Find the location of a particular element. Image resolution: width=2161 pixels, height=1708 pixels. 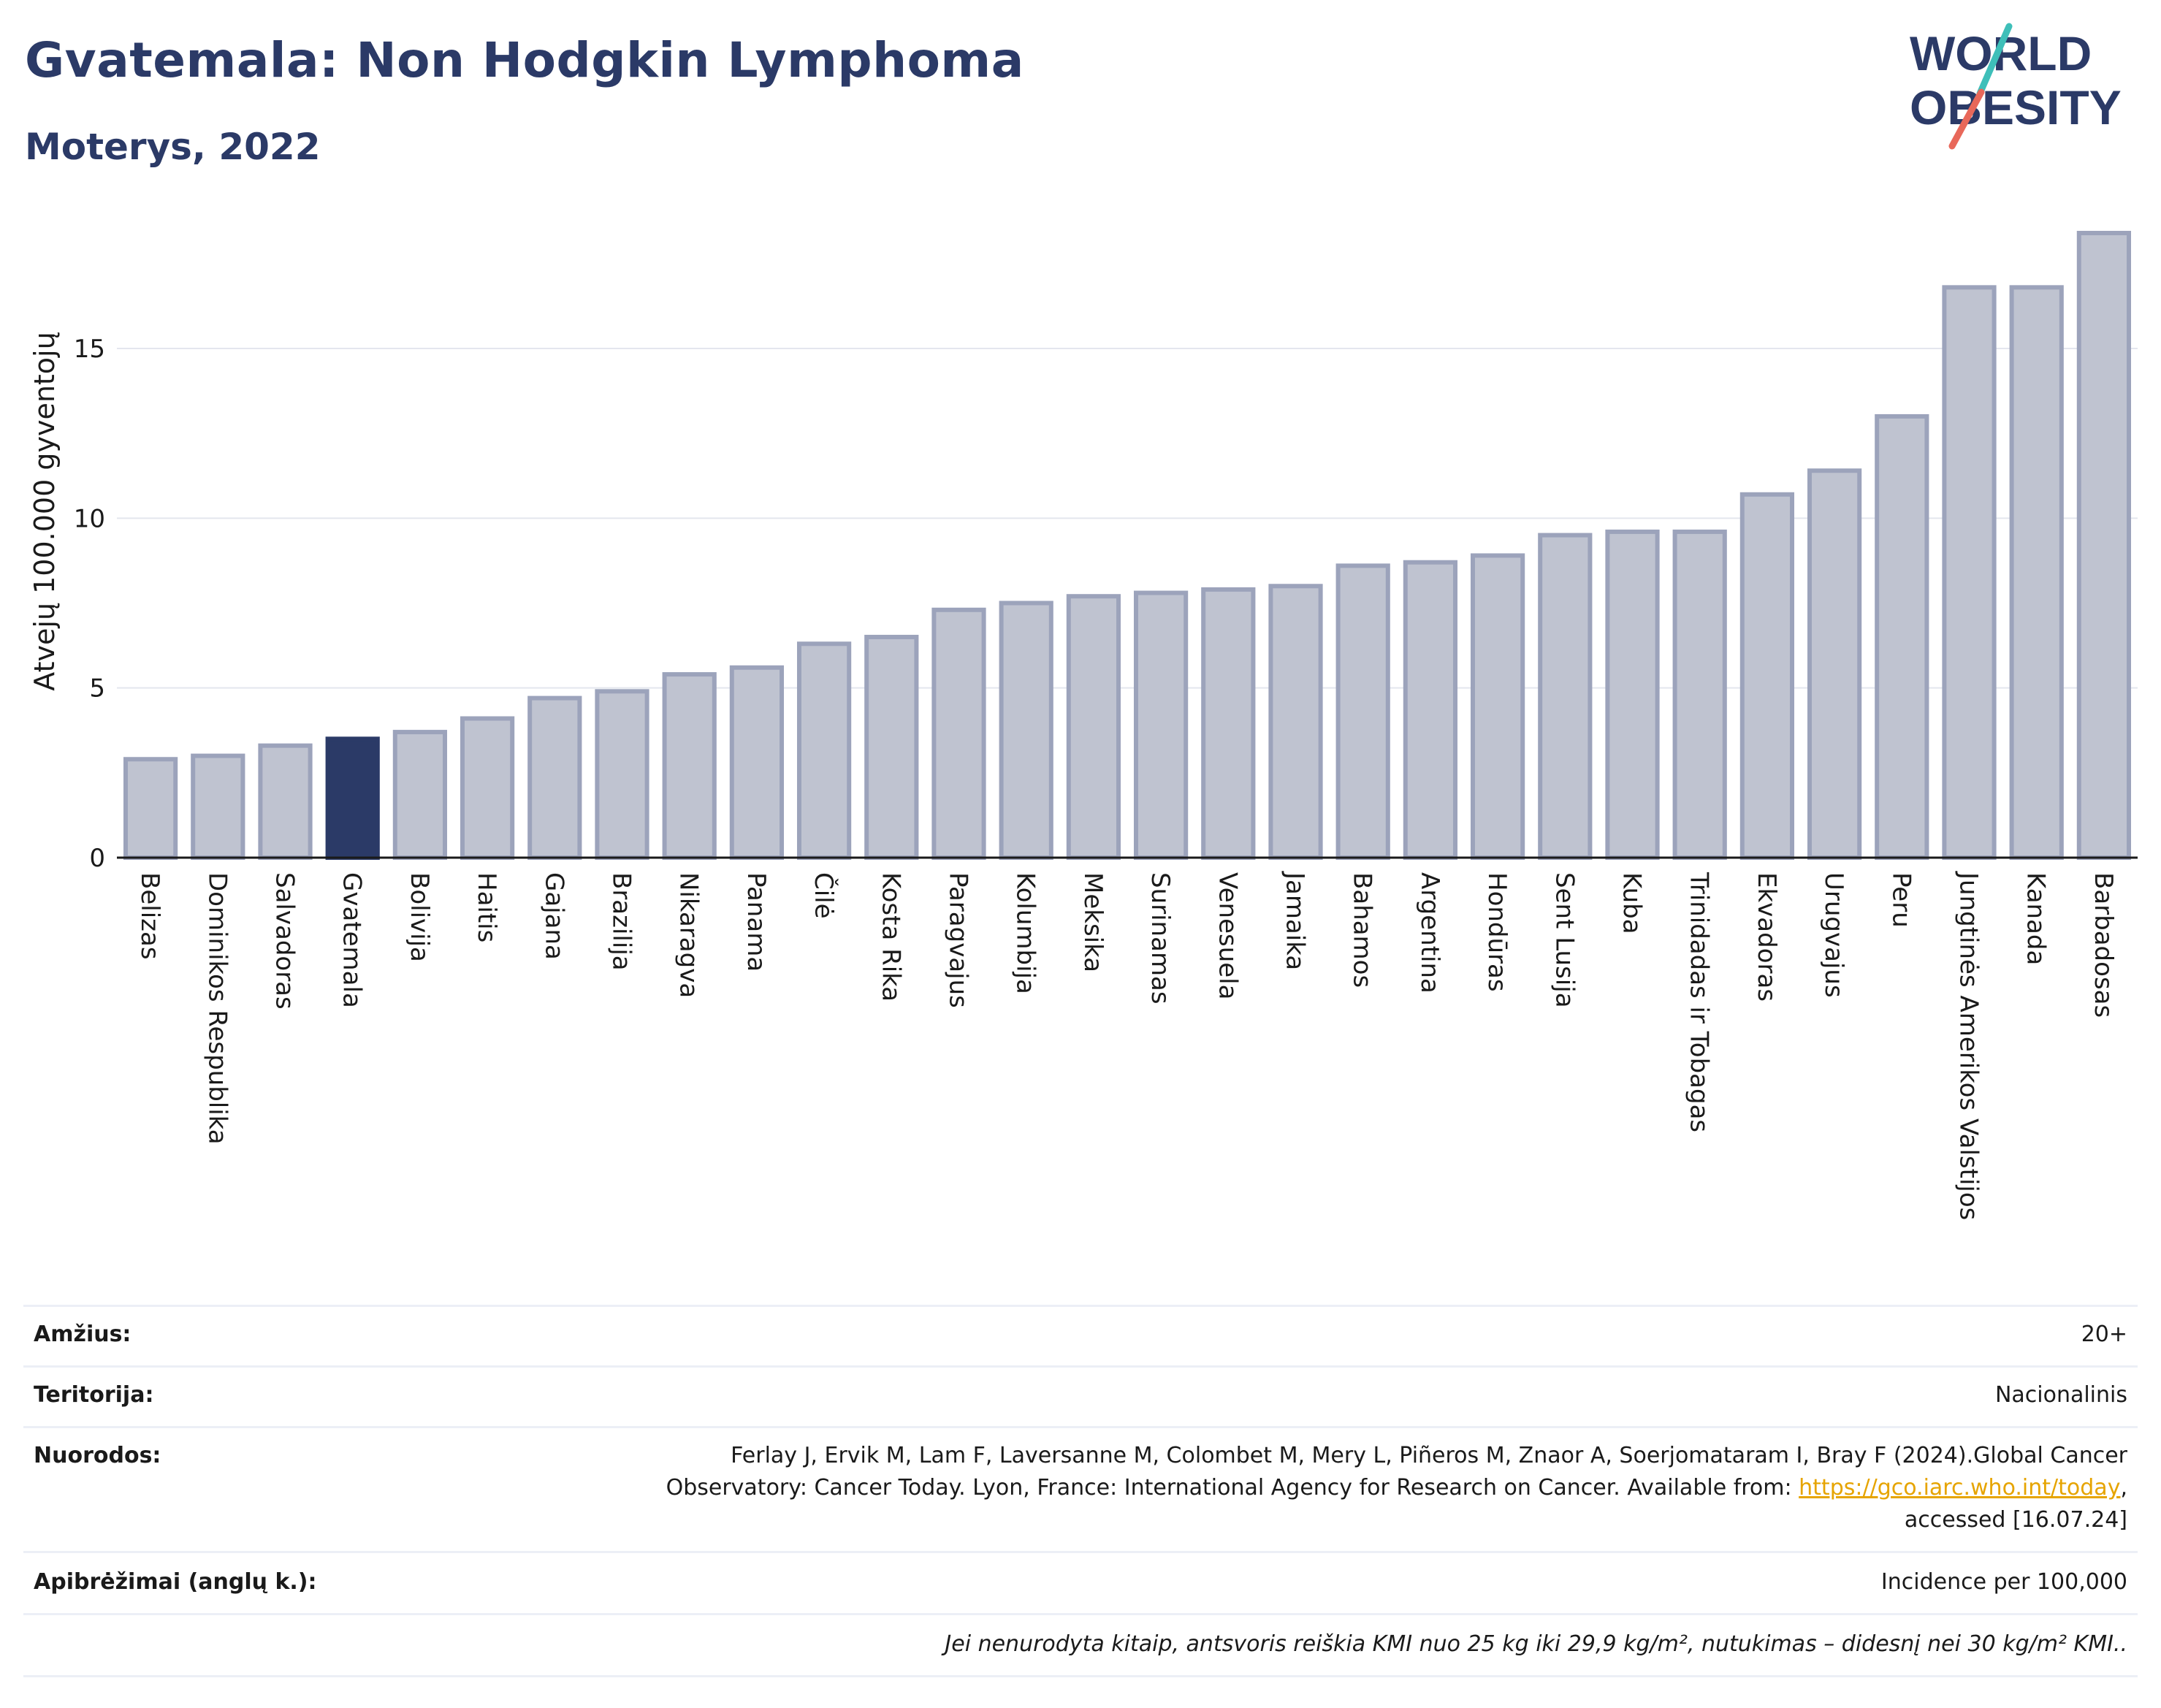

bar-dominikos-respublika is located at coordinates (218, 806).